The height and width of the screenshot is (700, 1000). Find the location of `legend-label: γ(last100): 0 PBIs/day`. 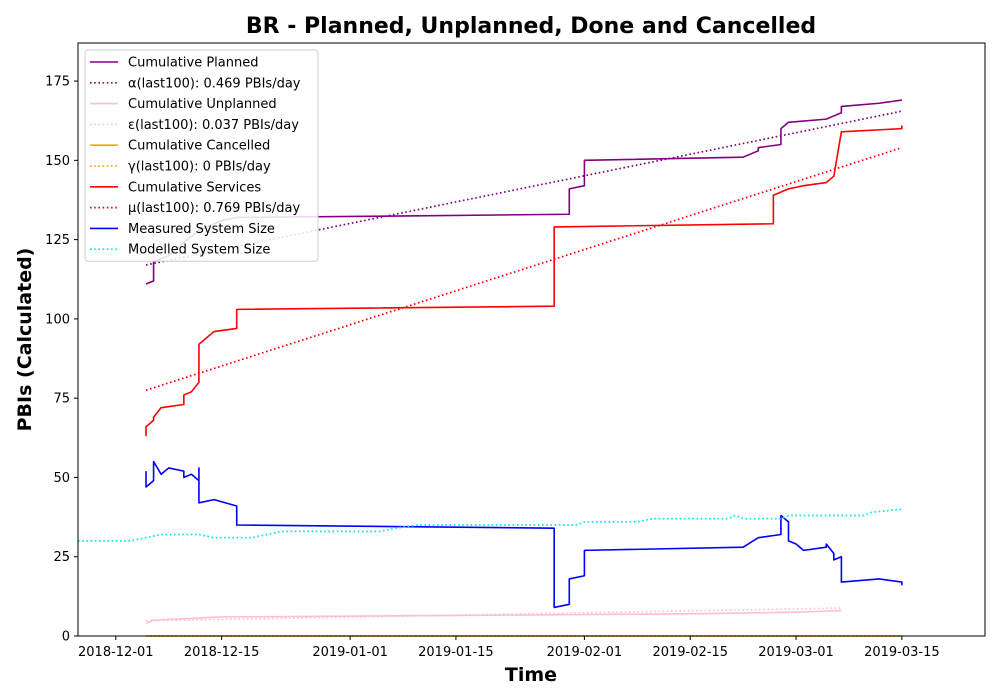

legend-label: γ(last100): 0 PBIs/day is located at coordinates (199, 167).